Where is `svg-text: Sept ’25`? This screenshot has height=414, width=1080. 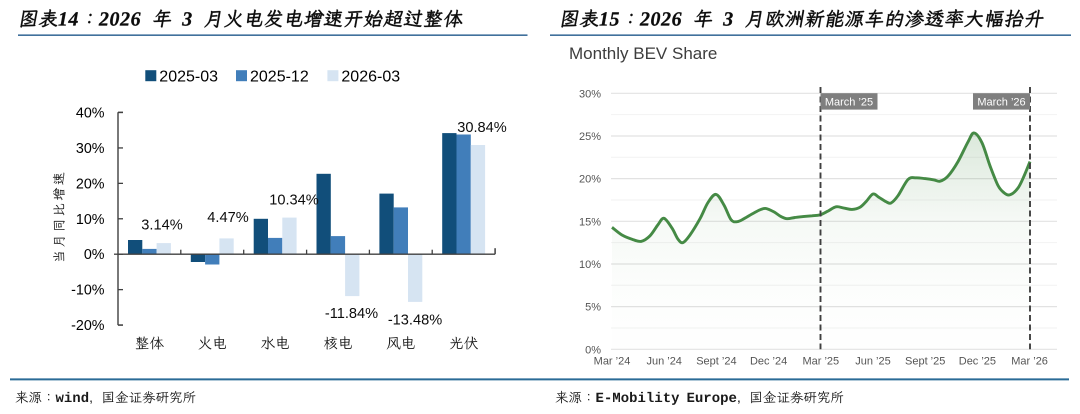
svg-text: Sept ’25 is located at coordinates (925, 361).